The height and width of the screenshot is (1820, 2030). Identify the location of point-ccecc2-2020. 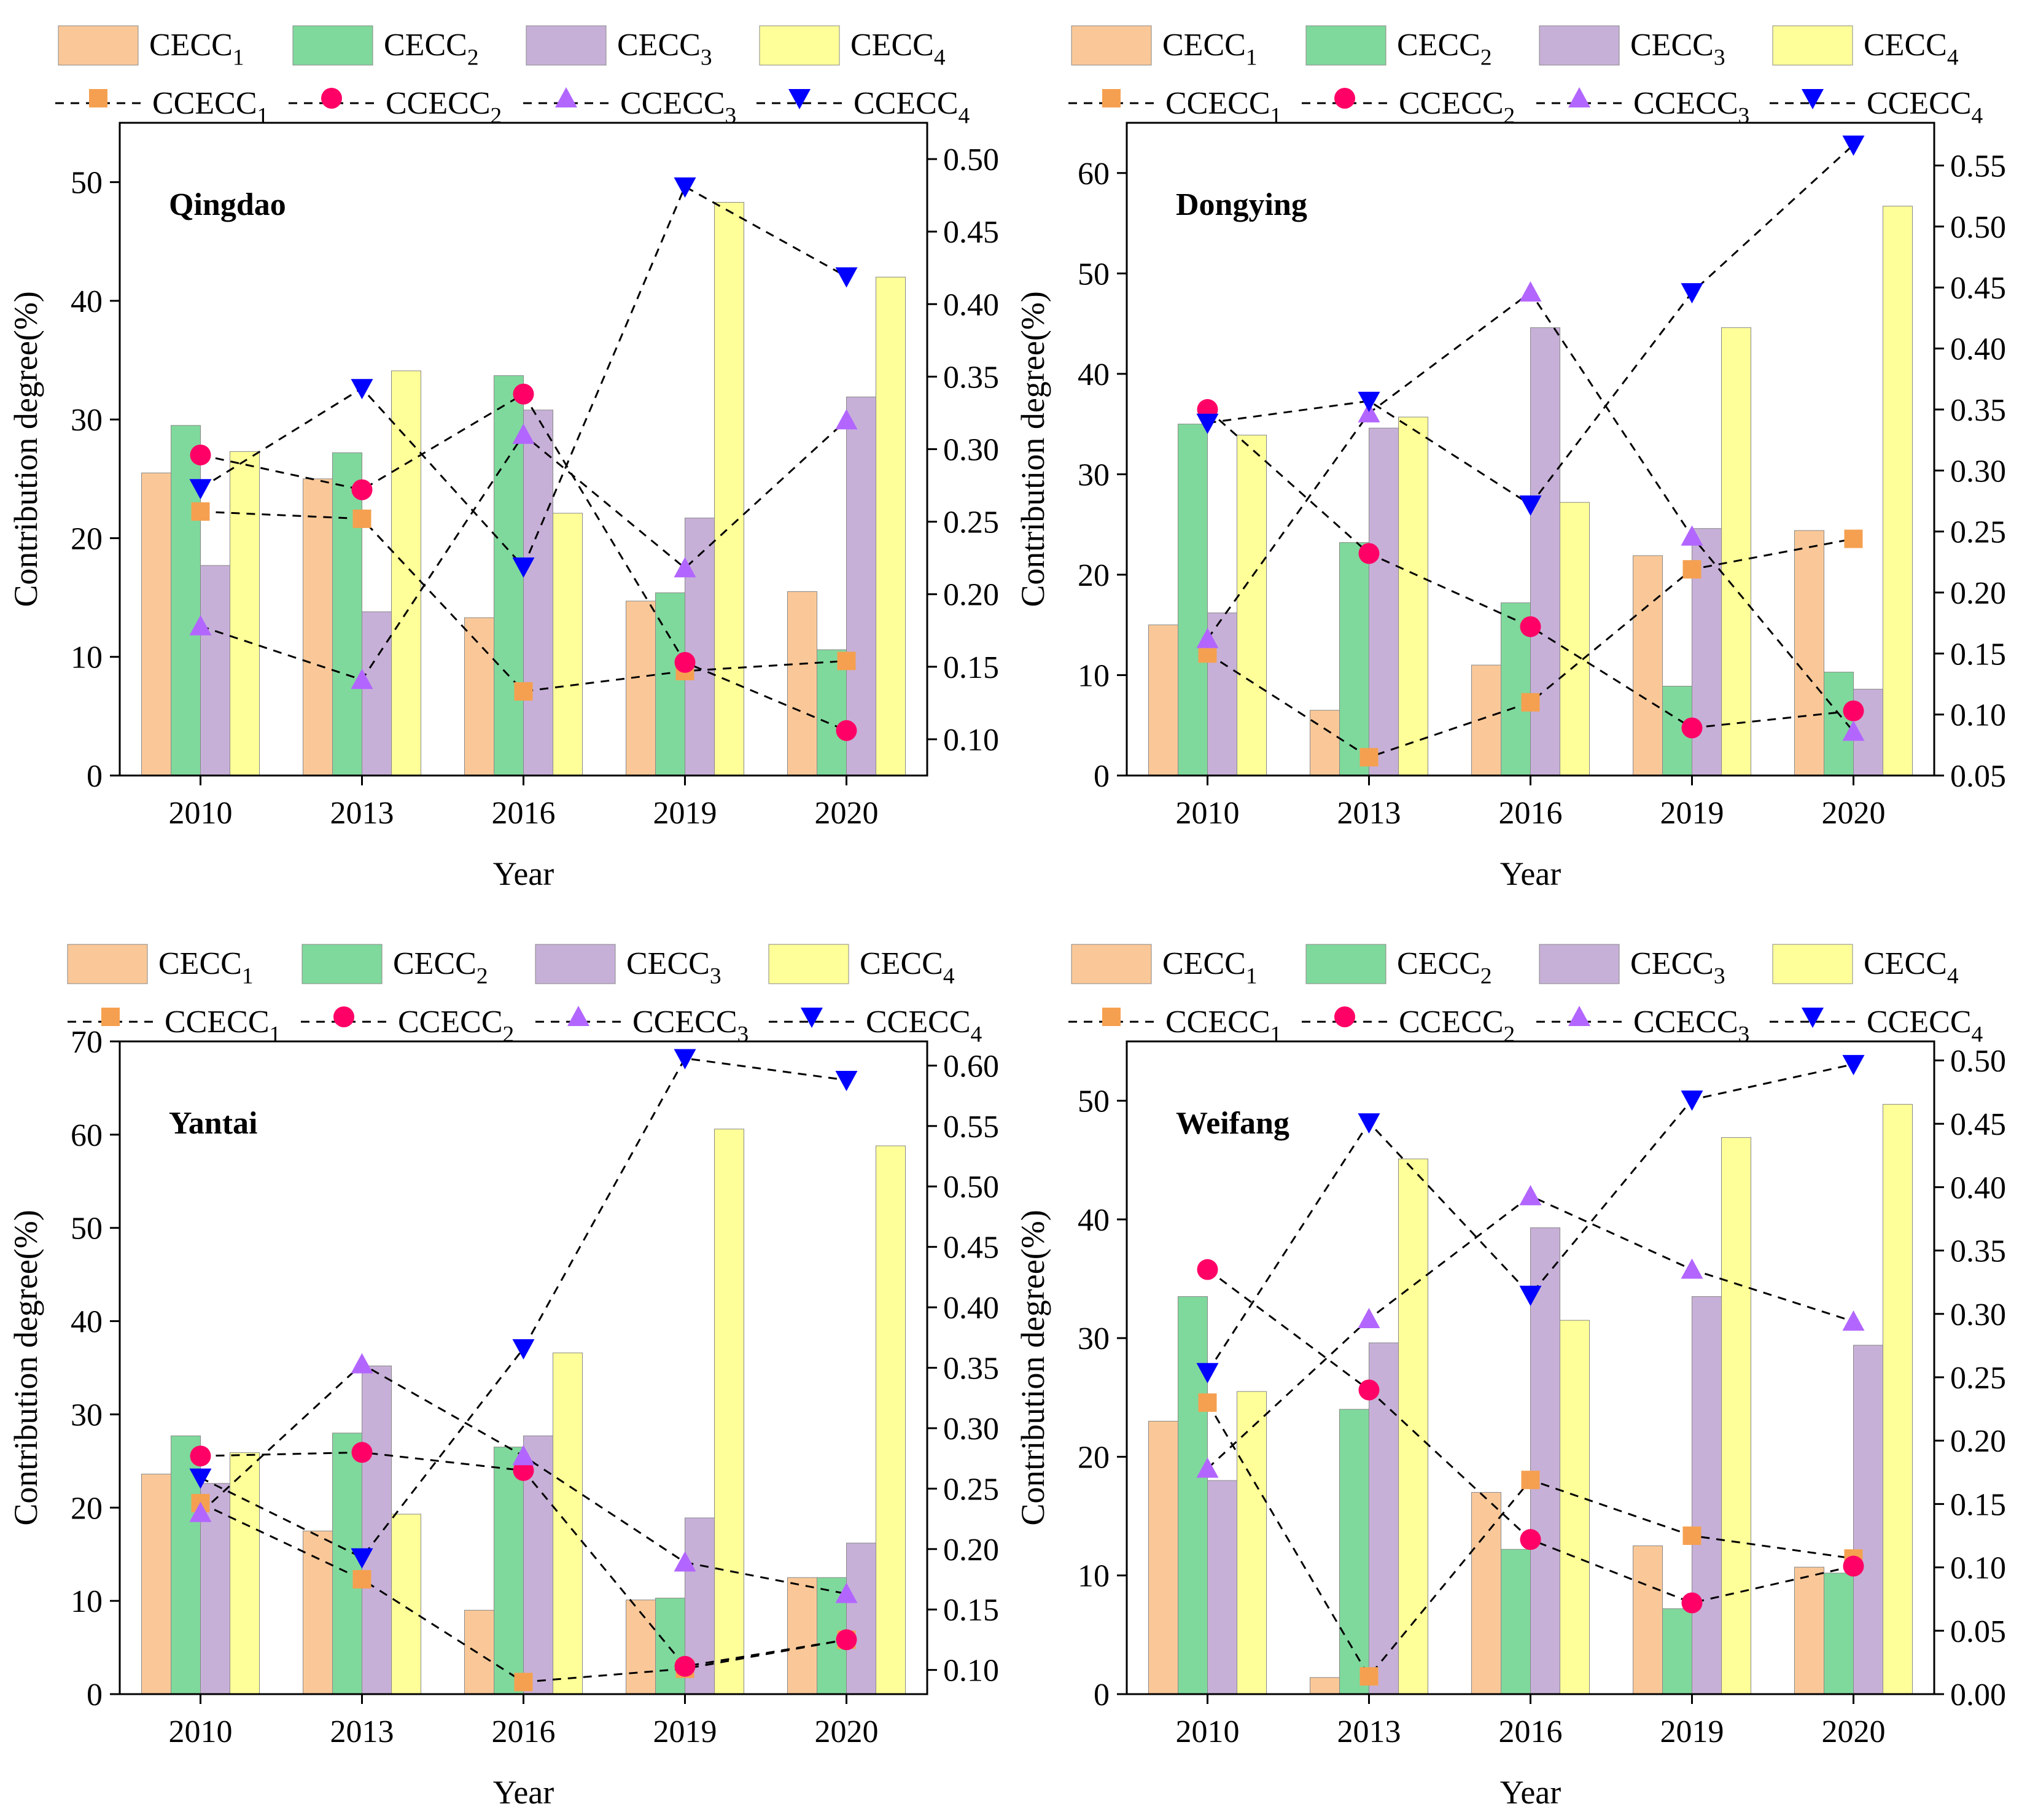
(1853, 1566).